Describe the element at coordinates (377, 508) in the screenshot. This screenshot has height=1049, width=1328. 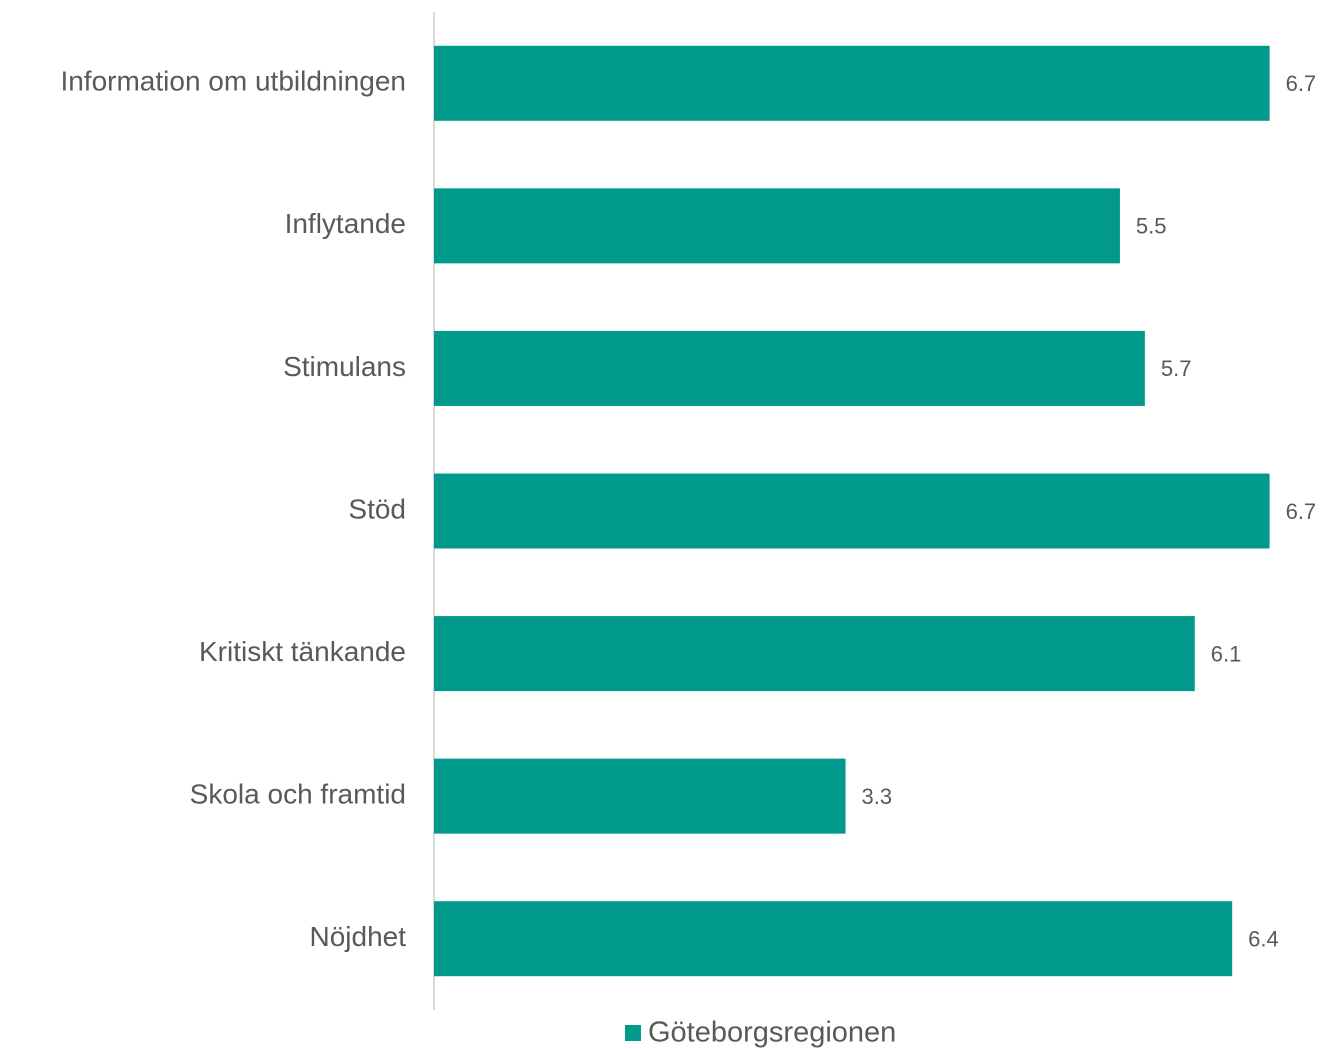
I see `category-label: Stöd` at that location.